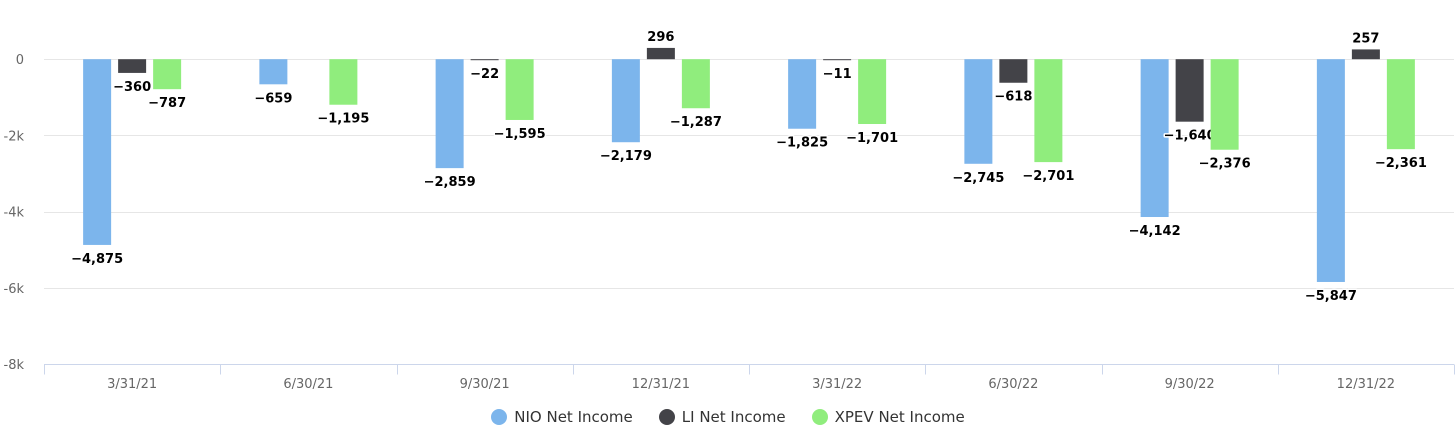 The image size is (1456, 433). Describe the element at coordinates (485, 384) in the screenshot. I see `x-tick-label: 9/30/21` at that location.